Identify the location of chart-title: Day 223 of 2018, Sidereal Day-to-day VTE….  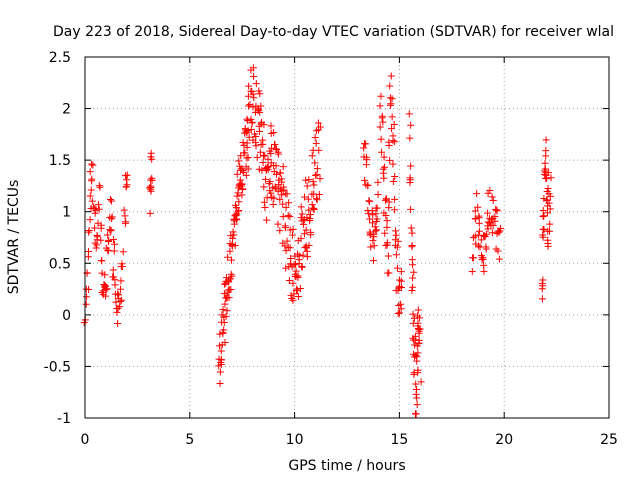
(333, 32).